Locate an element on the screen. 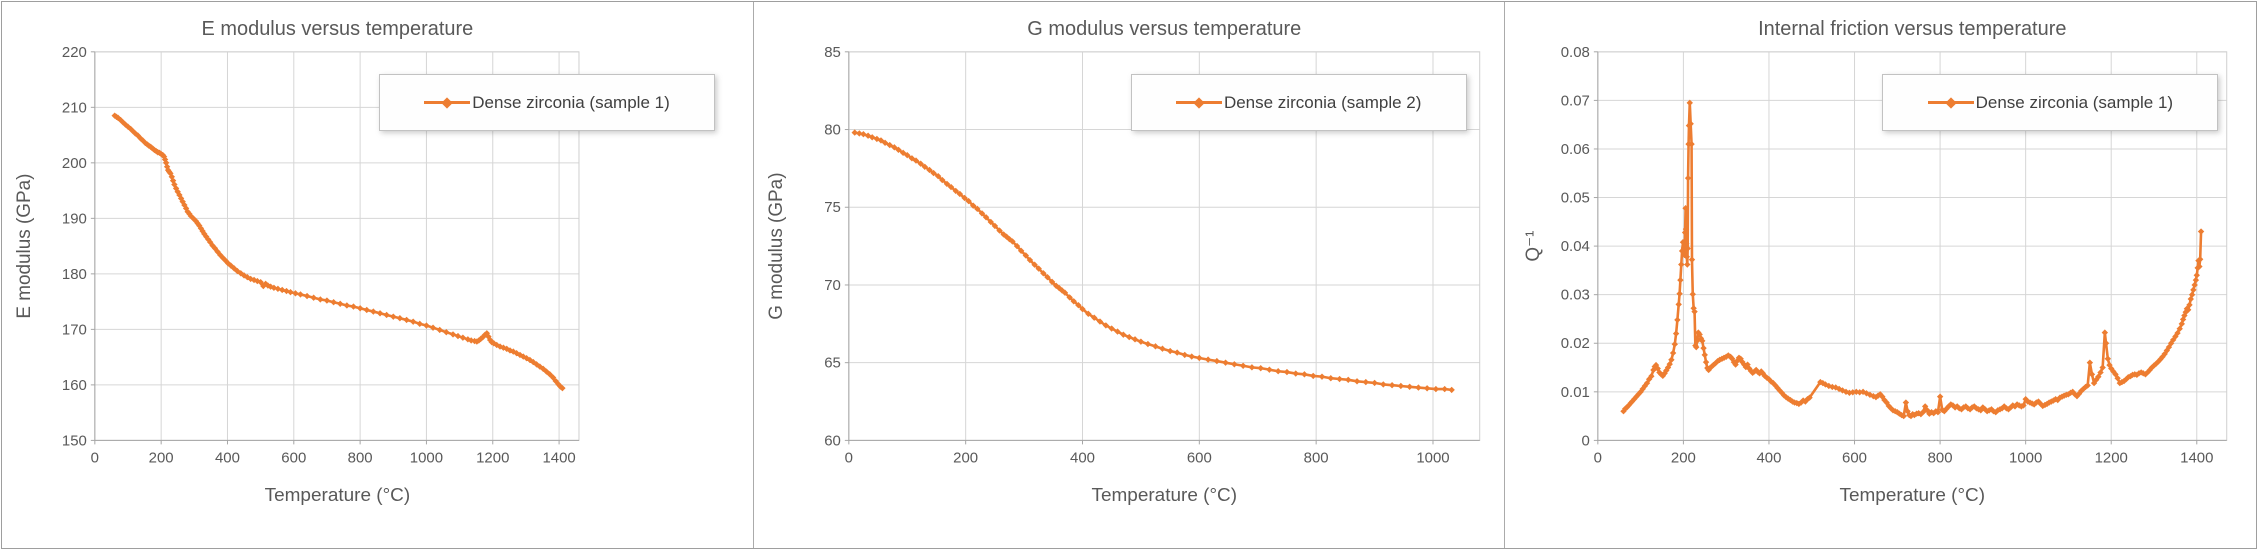 The width and height of the screenshot is (2258, 550). y-axis-title: G modulus (GPa) is located at coordinates (776, 246).